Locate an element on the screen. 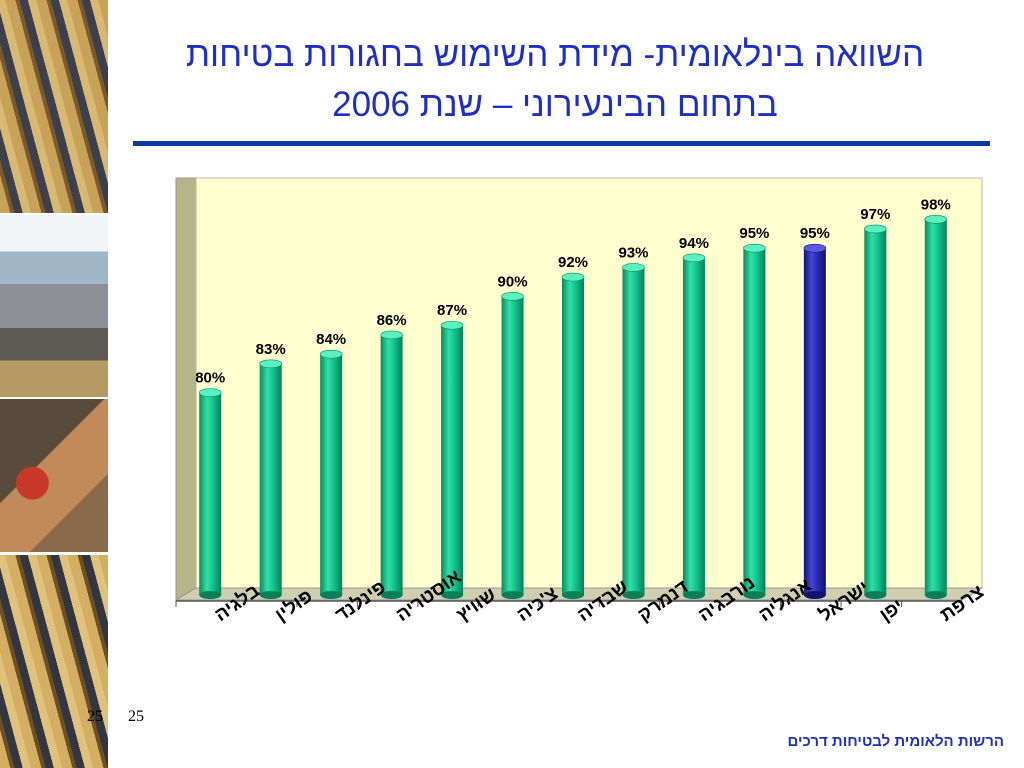 This screenshot has height=768, width=1024. traffic-photo-bottom is located at coordinates (54, 661).